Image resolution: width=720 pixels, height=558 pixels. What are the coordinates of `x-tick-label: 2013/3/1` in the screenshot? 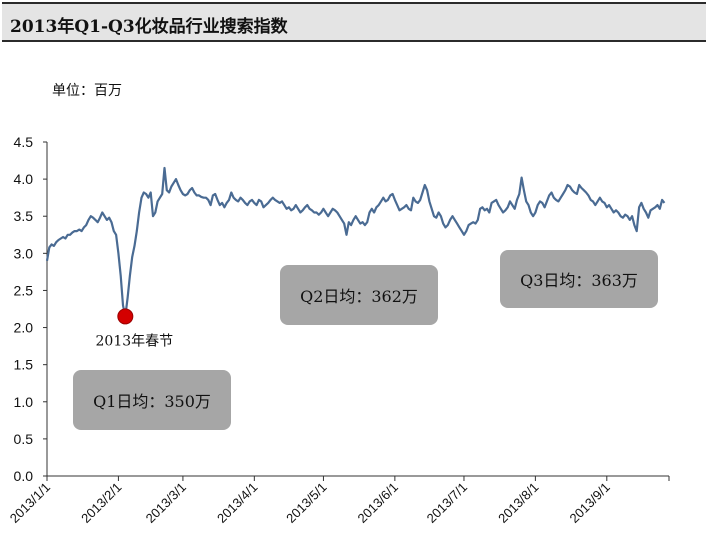 It's located at (166, 503).